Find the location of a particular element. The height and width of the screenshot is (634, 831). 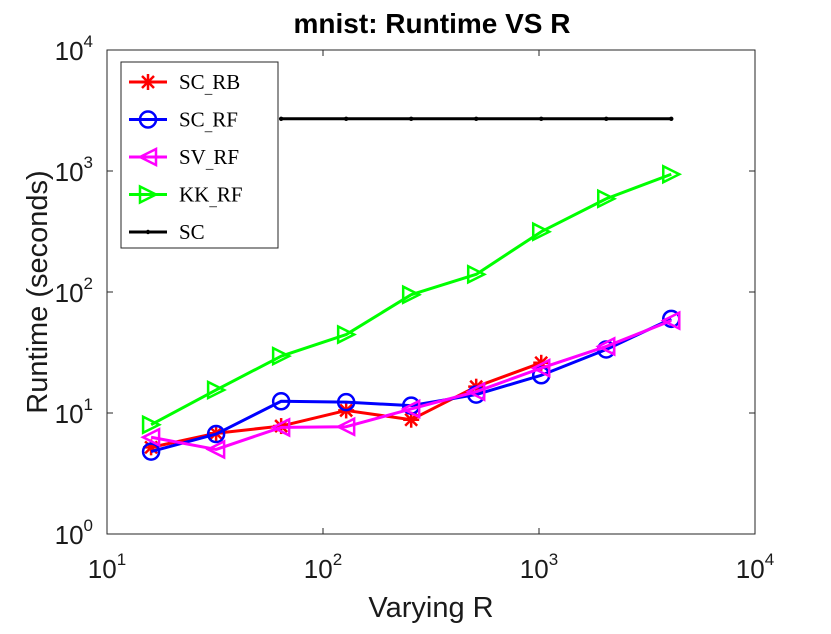

y-axis-title: Runtime (seconds) is located at coordinates (38, 291).